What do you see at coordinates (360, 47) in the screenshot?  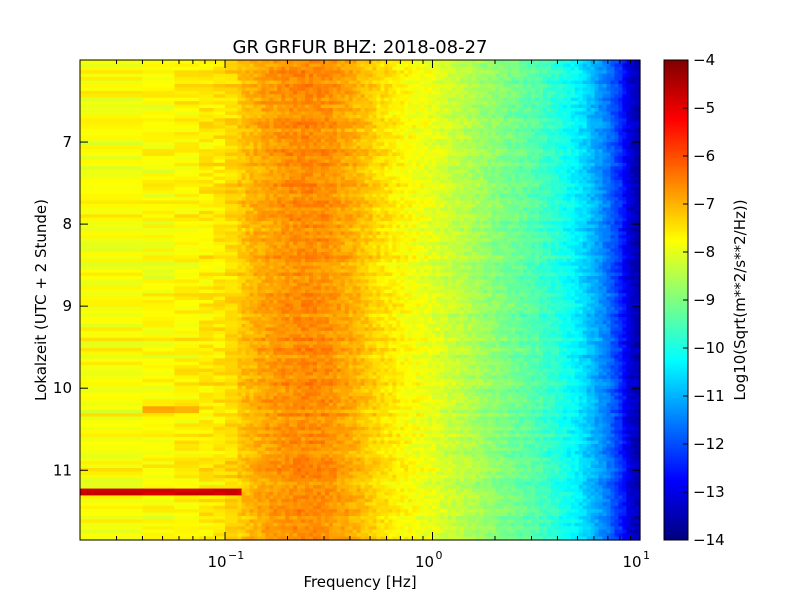 I see `chart-title: GR GRFUR BHZ: 2018-08-27` at bounding box center [360, 47].